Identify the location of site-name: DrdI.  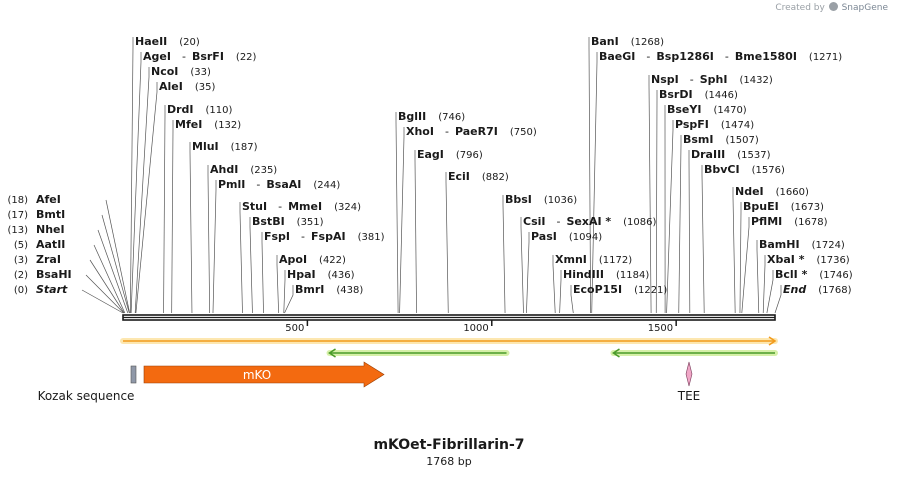
(180, 109).